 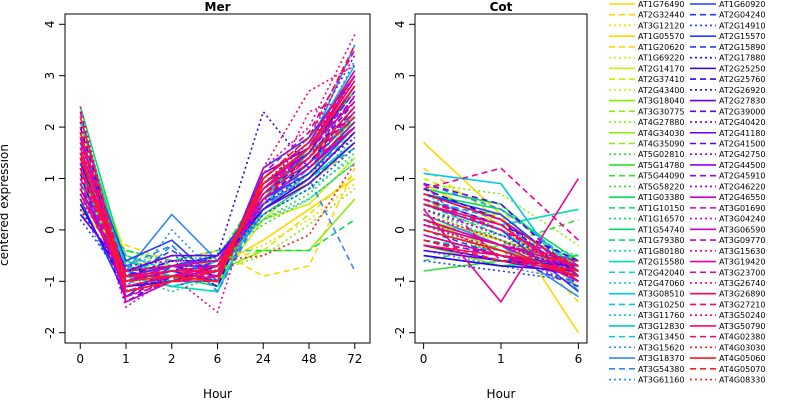 What do you see at coordinates (308, 359) in the screenshot?
I see `x-tick-label: 48` at bounding box center [308, 359].